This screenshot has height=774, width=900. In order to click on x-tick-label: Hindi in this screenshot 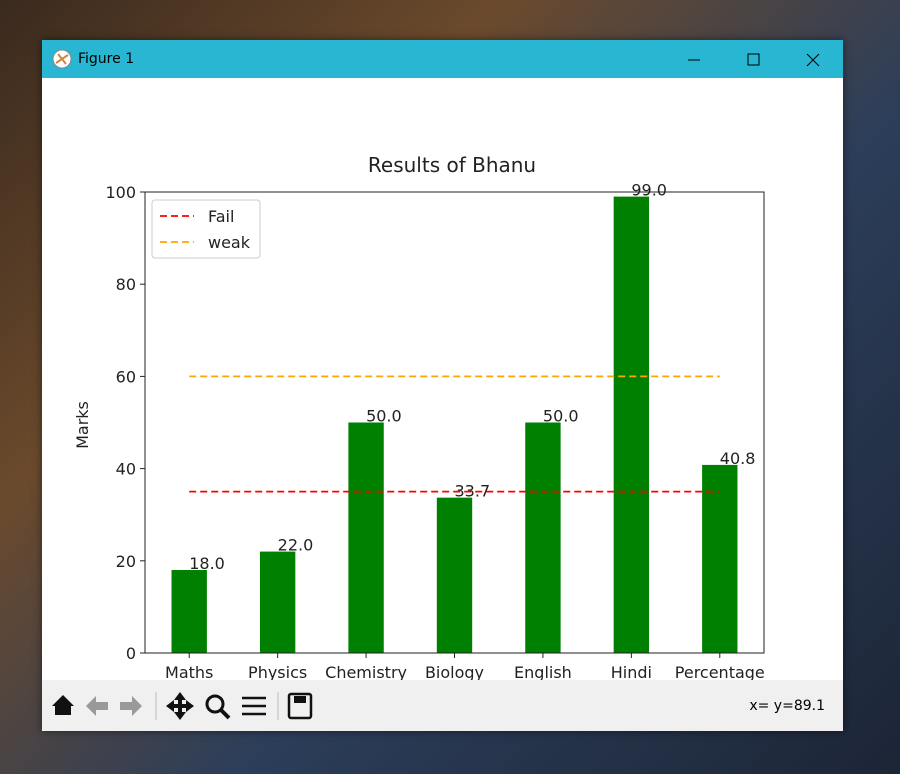, I will do `click(631, 671)`.